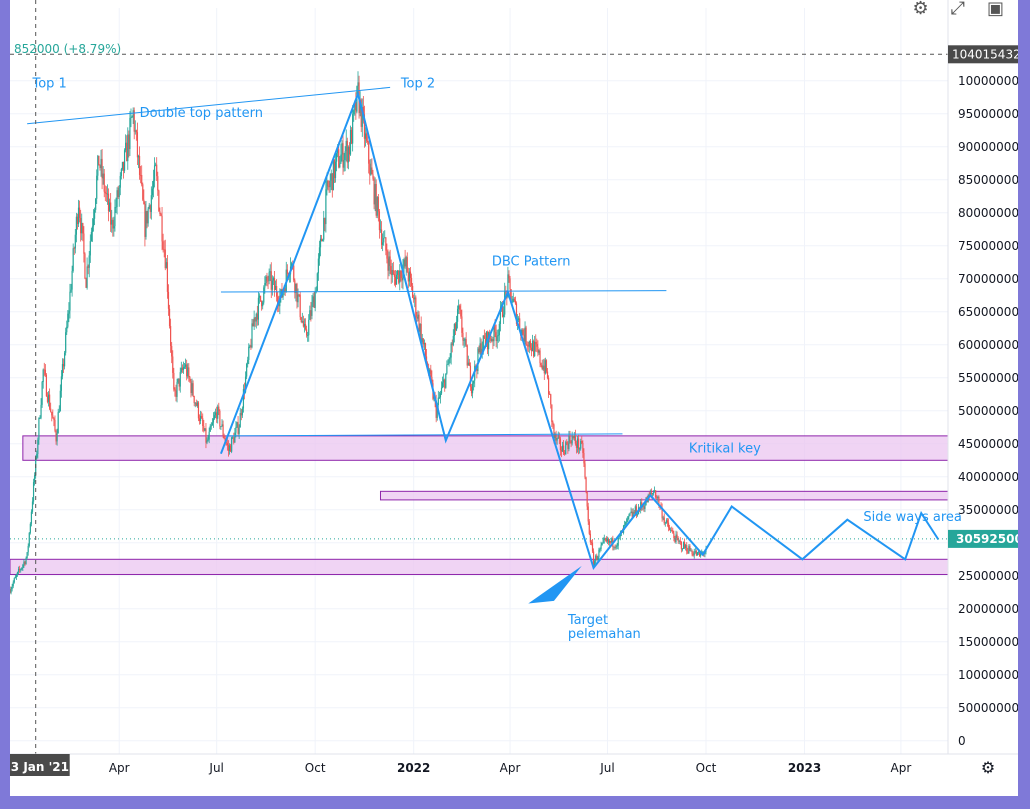 This screenshot has width=1030, height=809. I want to click on time-axis-bg, so click(514, 775).